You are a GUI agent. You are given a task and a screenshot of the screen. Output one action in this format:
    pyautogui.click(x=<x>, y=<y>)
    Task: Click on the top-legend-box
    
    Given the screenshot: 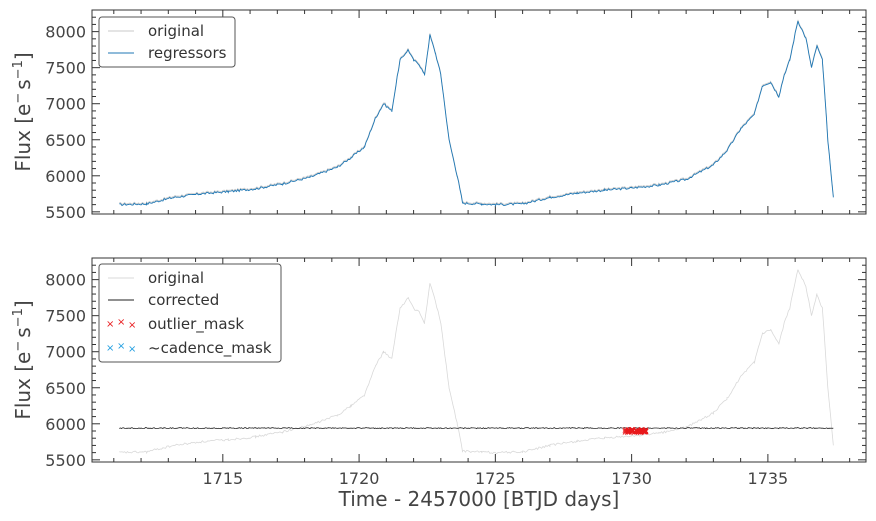 What is the action you would take?
    pyautogui.click(x=167, y=42)
    